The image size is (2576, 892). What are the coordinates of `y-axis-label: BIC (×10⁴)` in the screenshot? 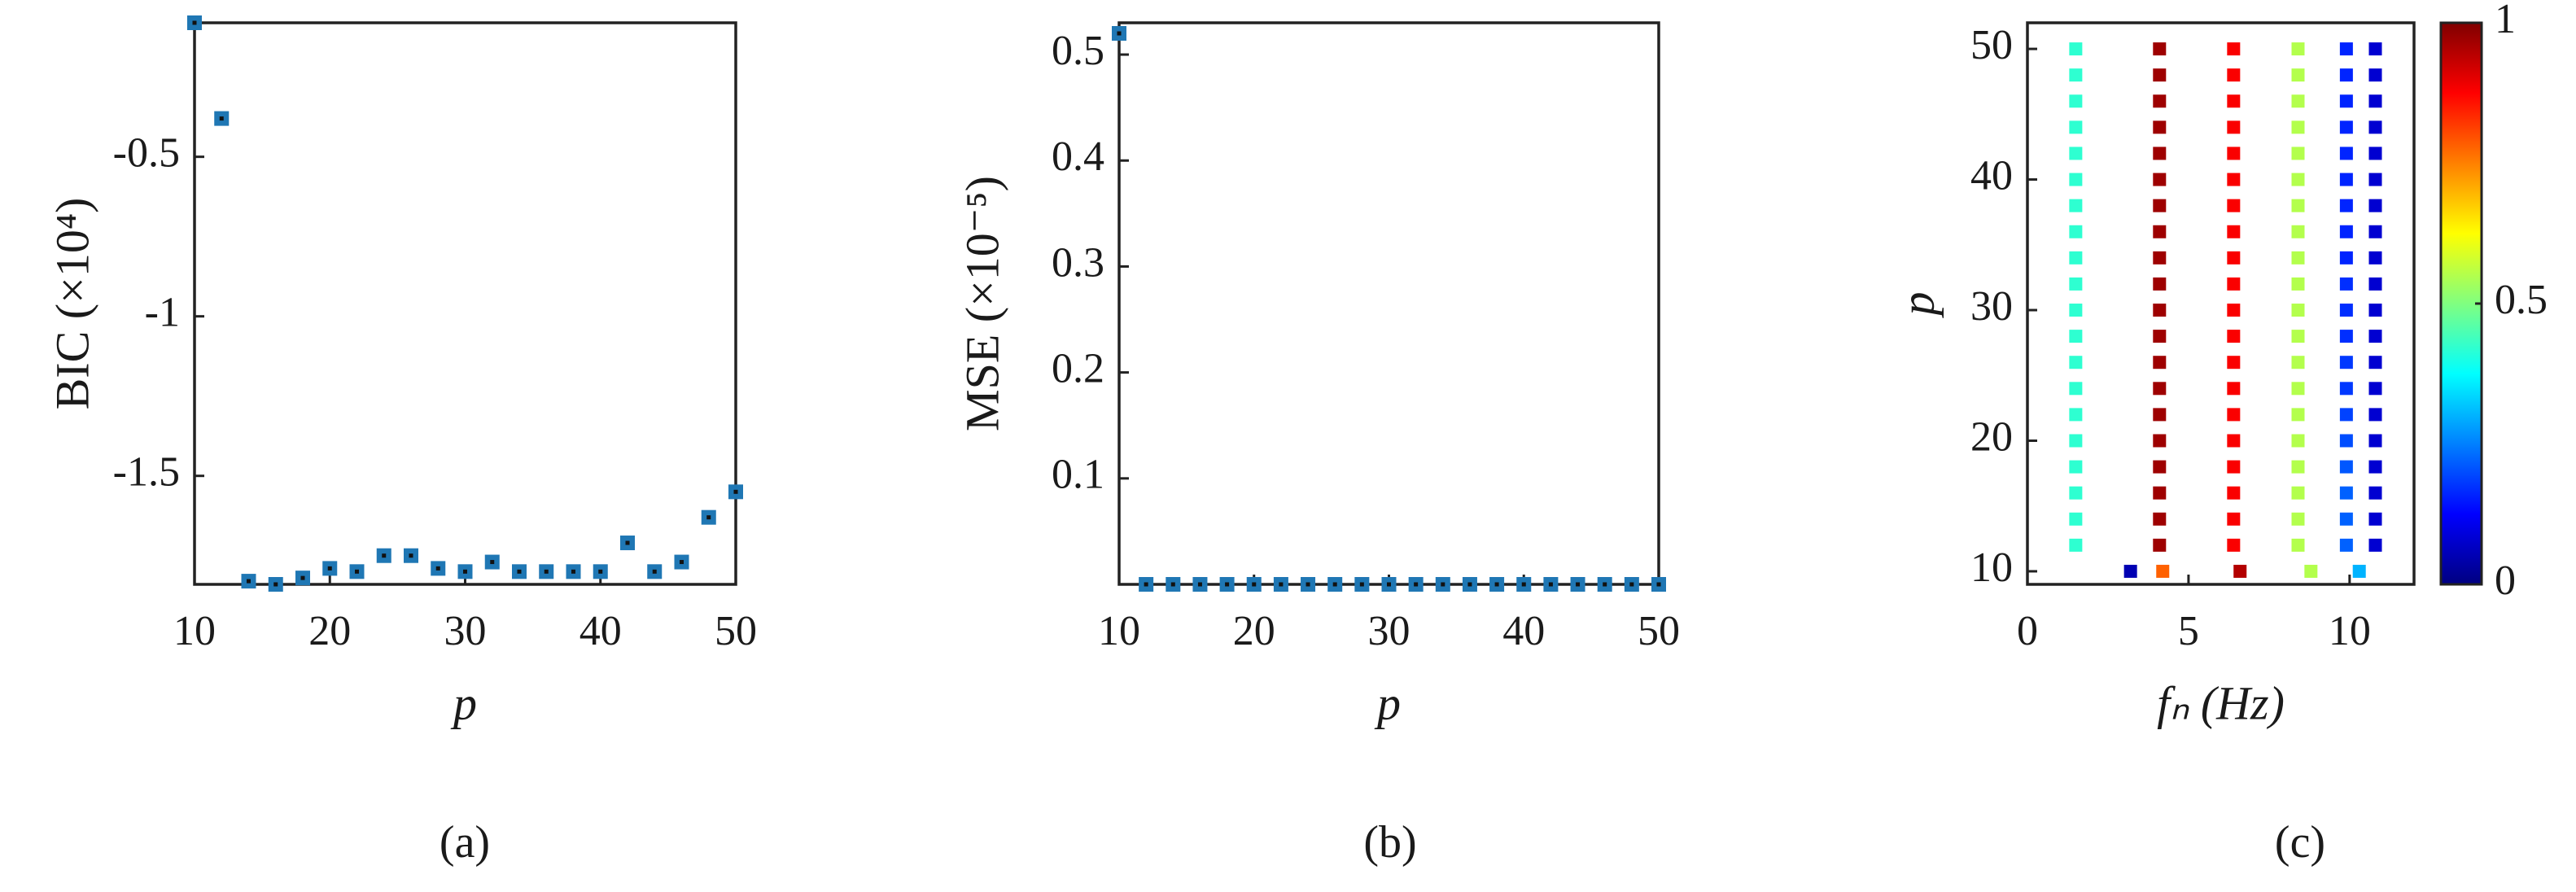 It's located at (72, 304).